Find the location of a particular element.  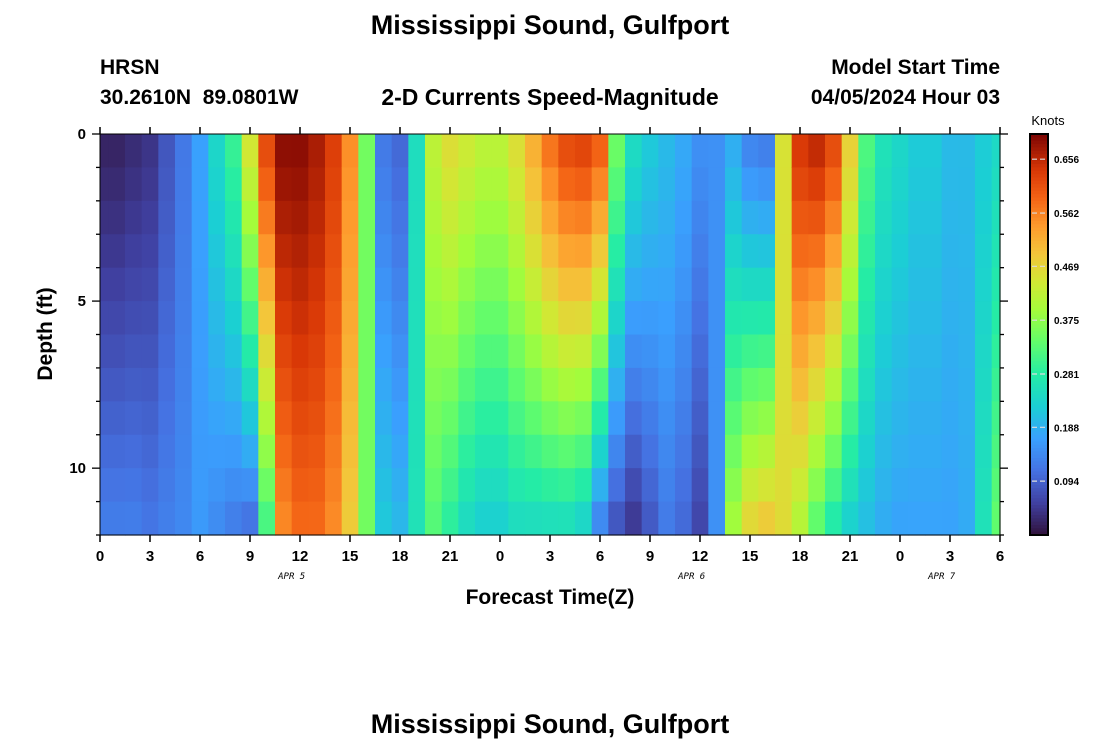

x-tick-label: 9 is located at coordinates (250, 556).